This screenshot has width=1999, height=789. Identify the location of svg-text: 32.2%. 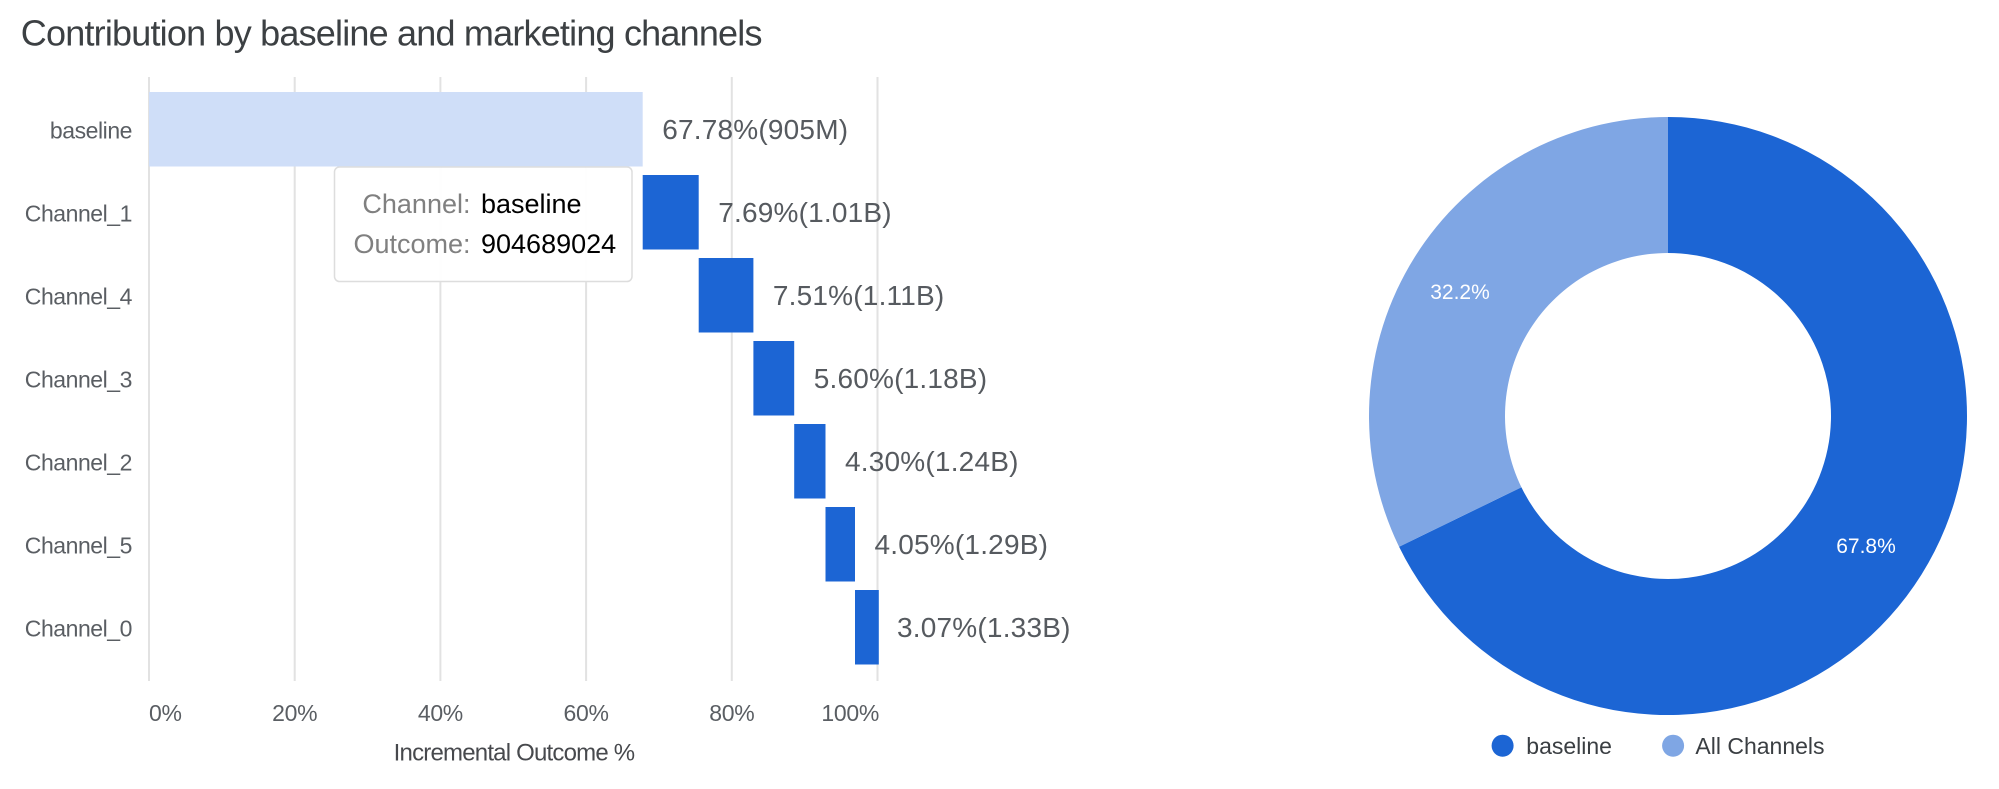
(1460, 292).